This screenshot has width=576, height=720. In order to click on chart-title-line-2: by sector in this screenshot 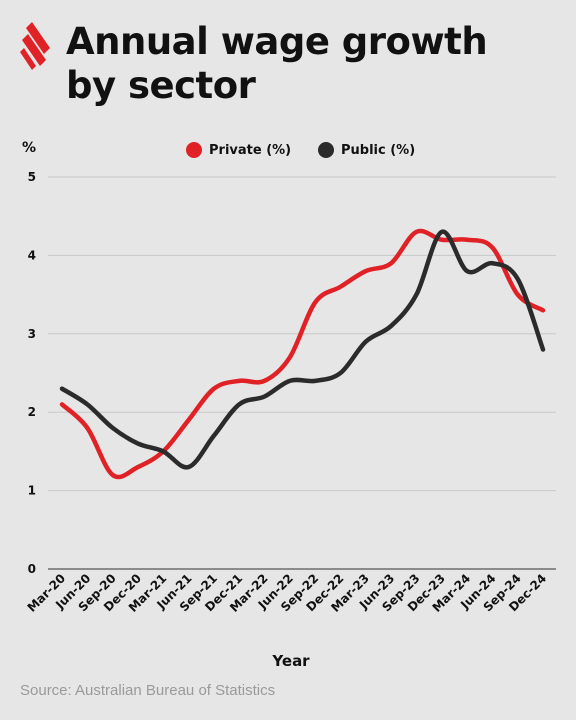, I will do `click(161, 85)`.